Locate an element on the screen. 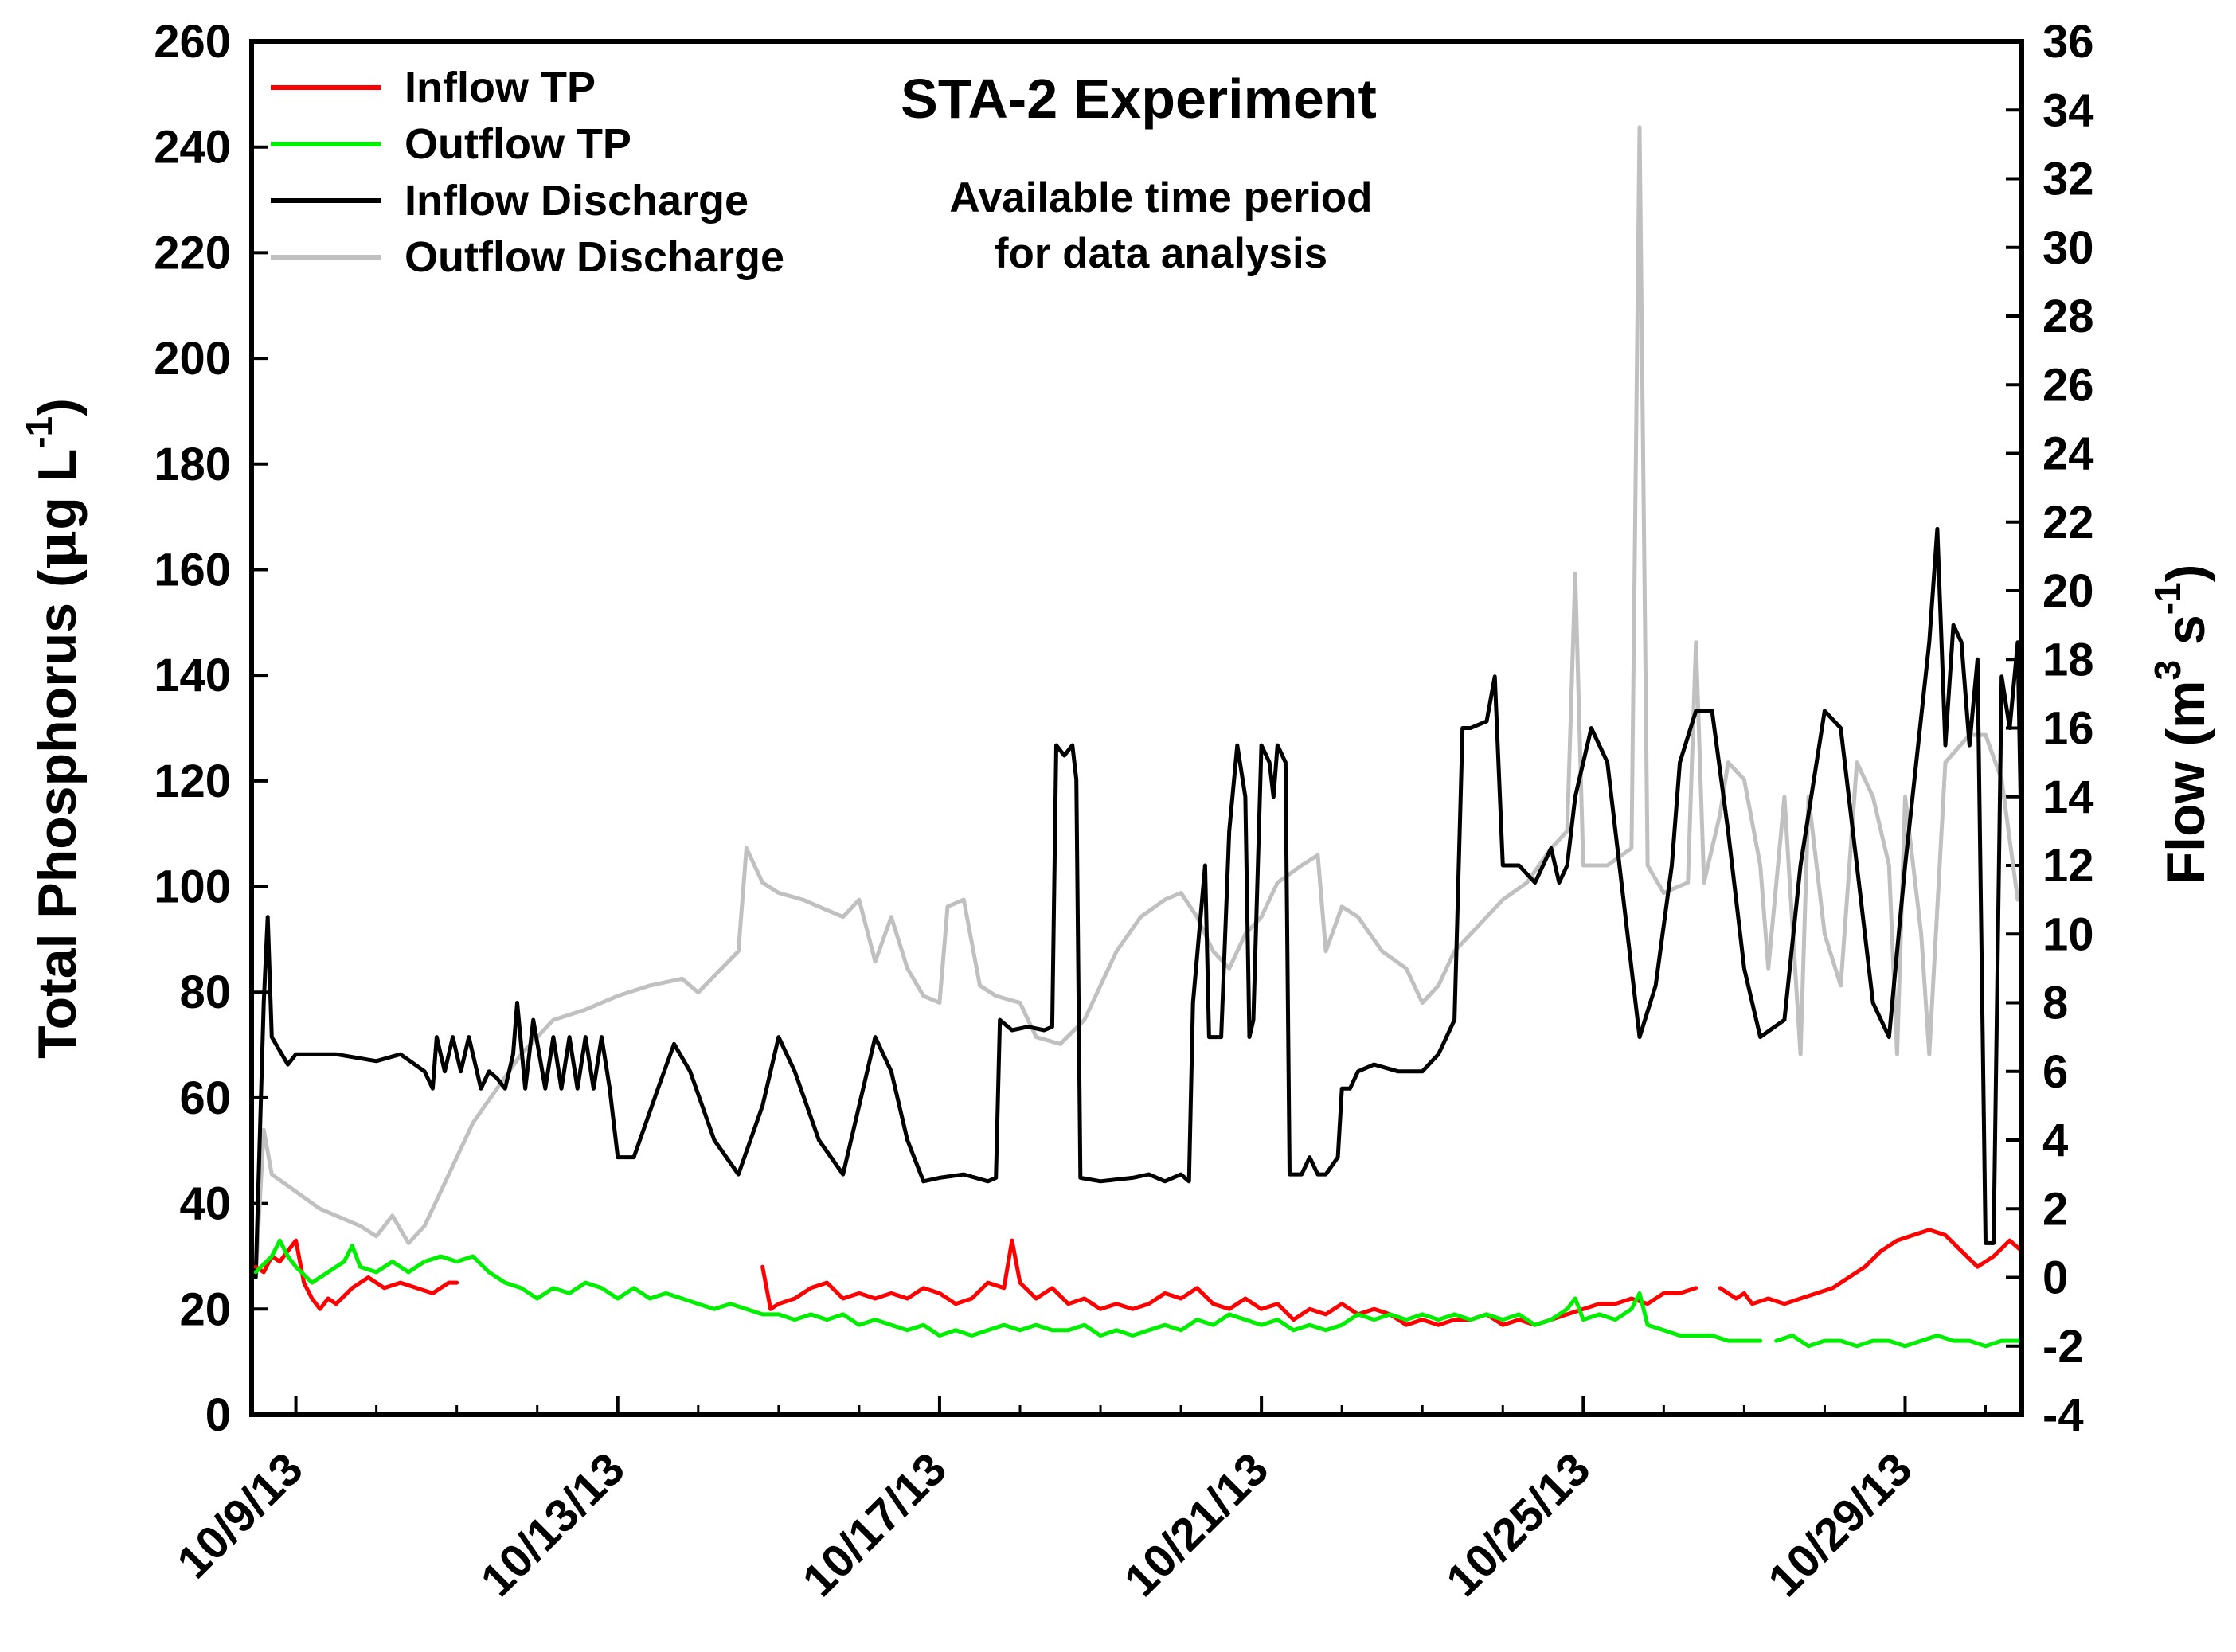 This screenshot has height=1652, width=2236. y-tick-label: 20 is located at coordinates (205, 1309).